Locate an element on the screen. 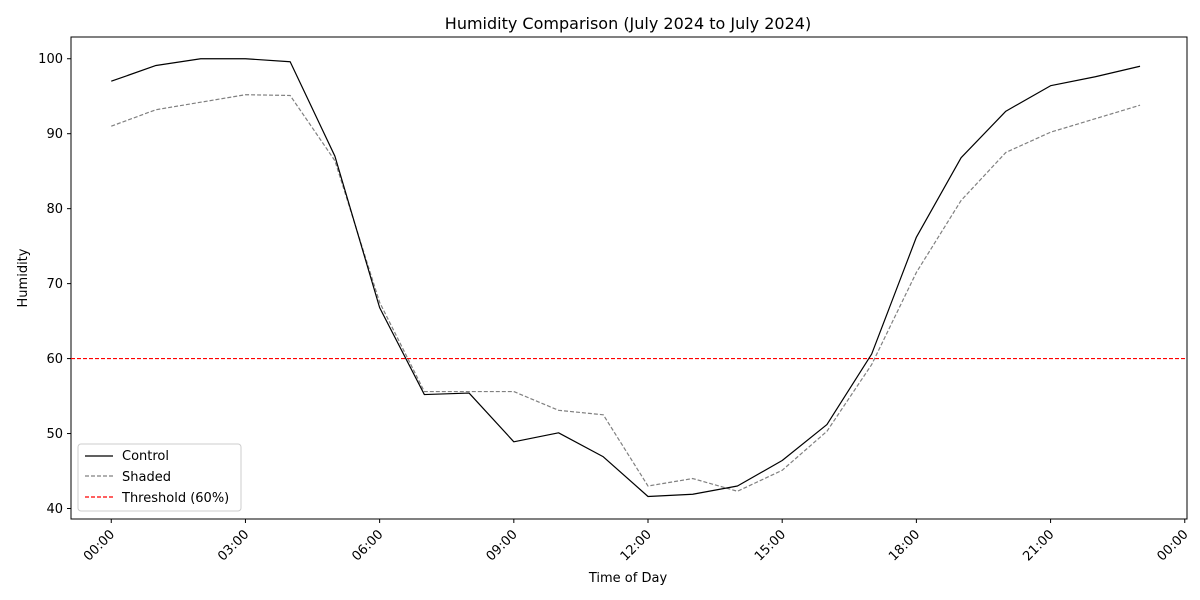  y-tick-label: 90 is located at coordinates (54, 134).